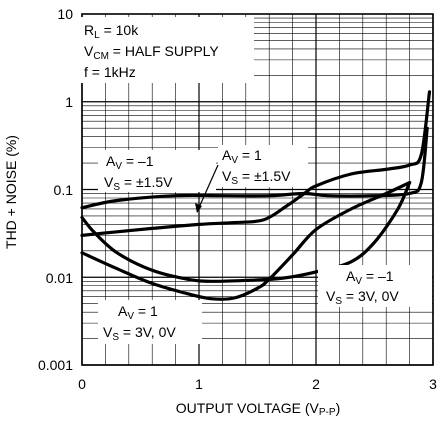 The height and width of the screenshot is (425, 446). Describe the element at coordinates (65, 14) in the screenshot. I see `y-tick-label-10: 10` at that location.